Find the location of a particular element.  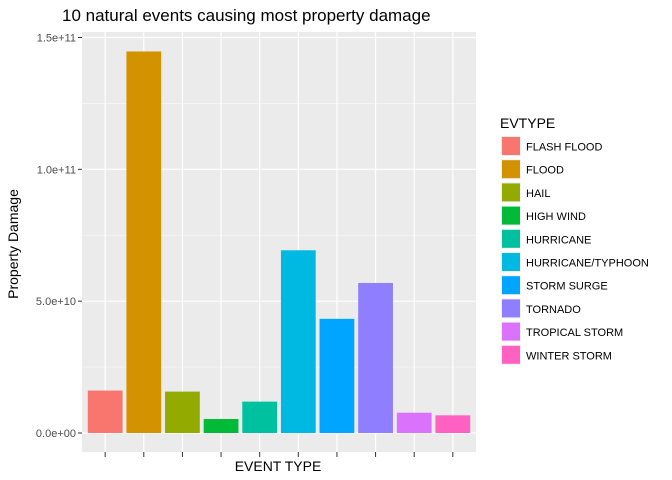

legend-label: HIGH WIND is located at coordinates (556, 217).